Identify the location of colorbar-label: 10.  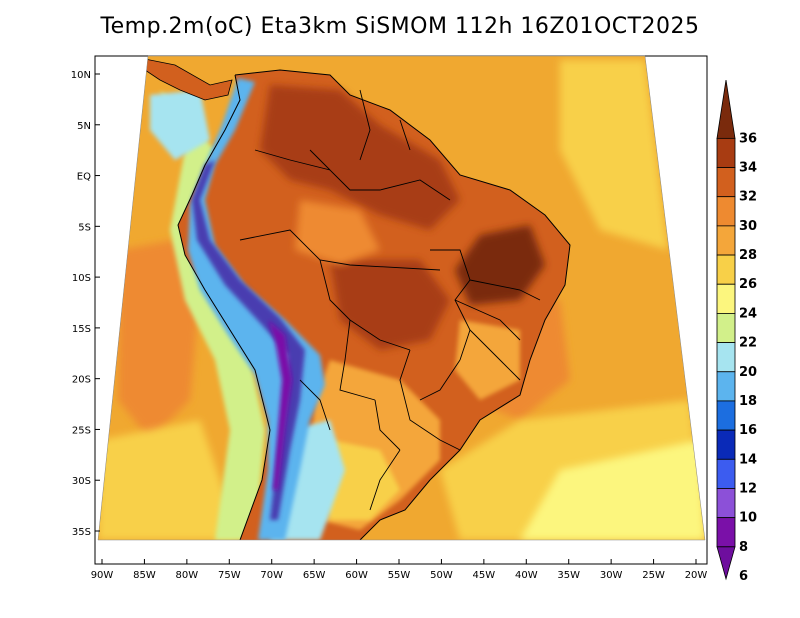
(748, 518).